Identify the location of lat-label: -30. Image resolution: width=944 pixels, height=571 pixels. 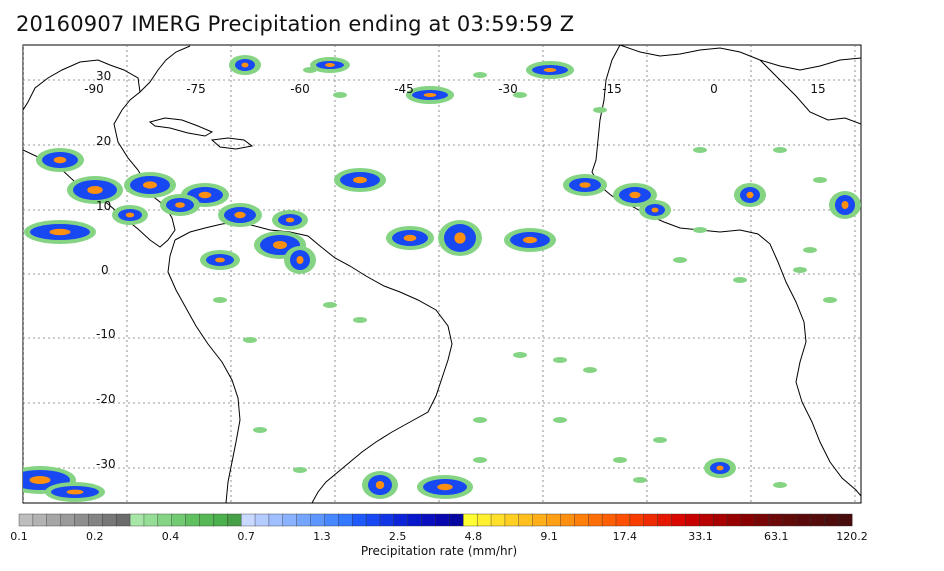
(106, 464).